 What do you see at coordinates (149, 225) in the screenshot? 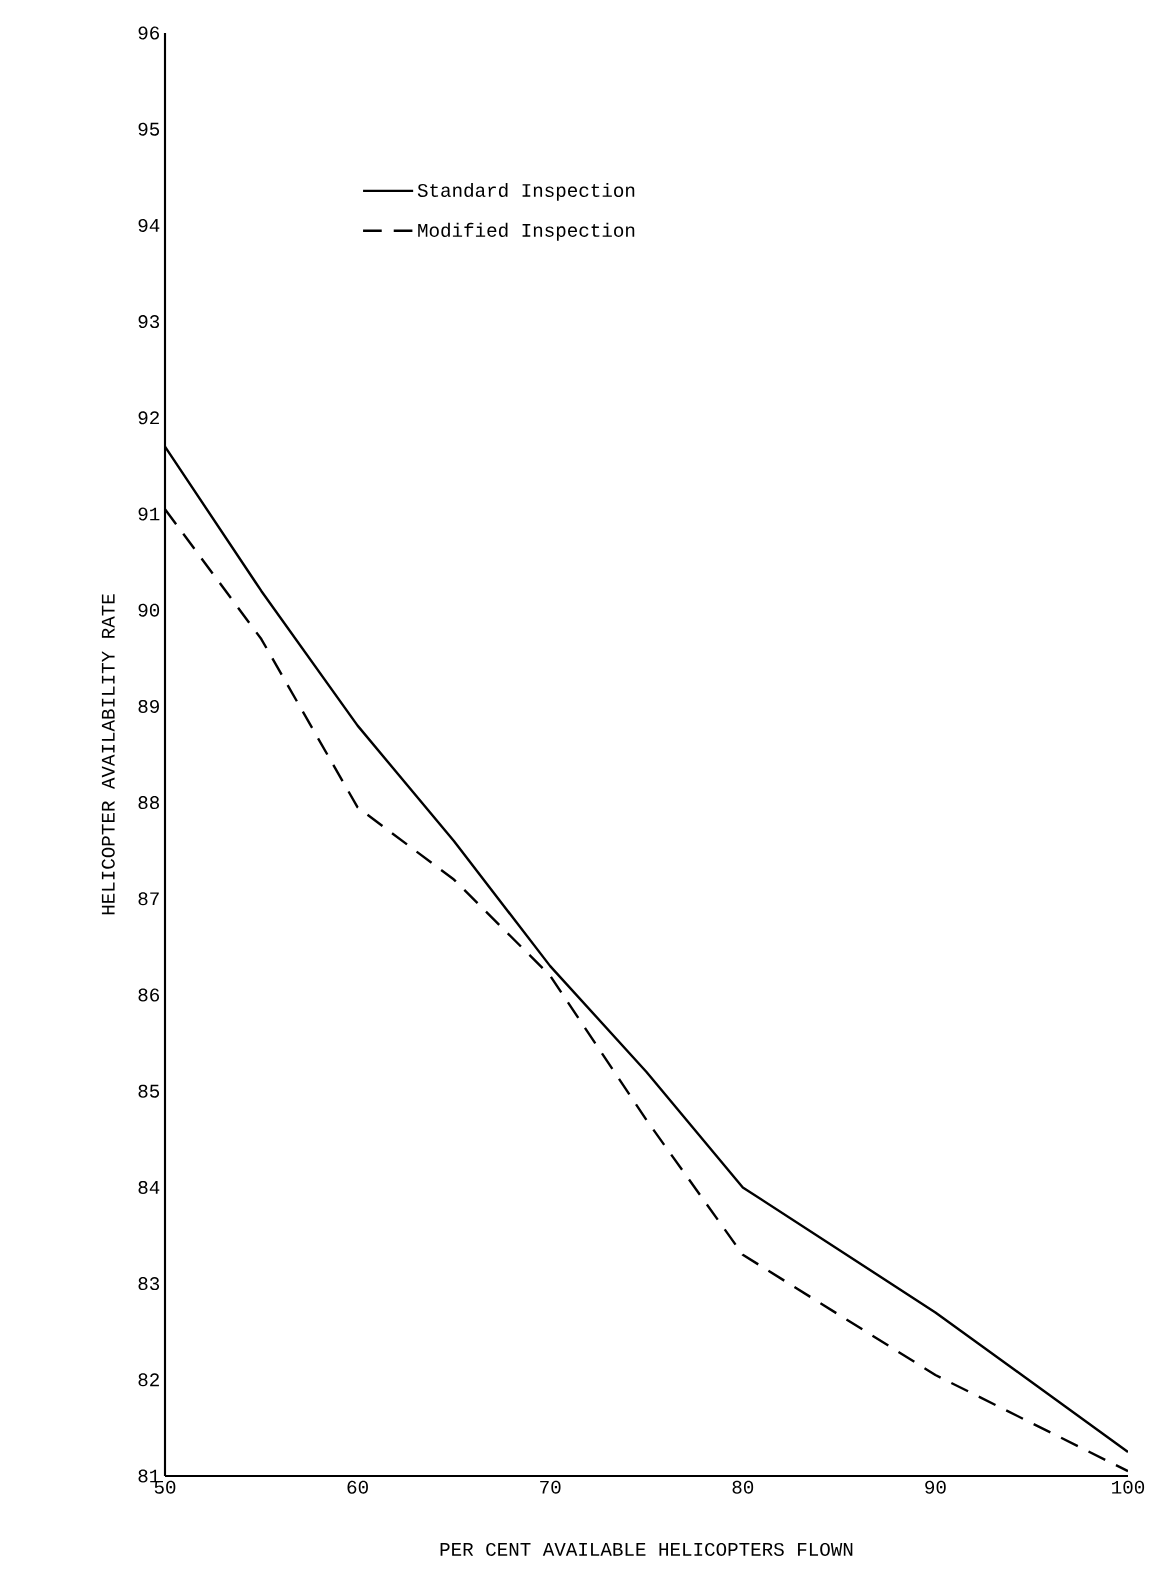
I see `y-tick-label: 94` at bounding box center [149, 225].